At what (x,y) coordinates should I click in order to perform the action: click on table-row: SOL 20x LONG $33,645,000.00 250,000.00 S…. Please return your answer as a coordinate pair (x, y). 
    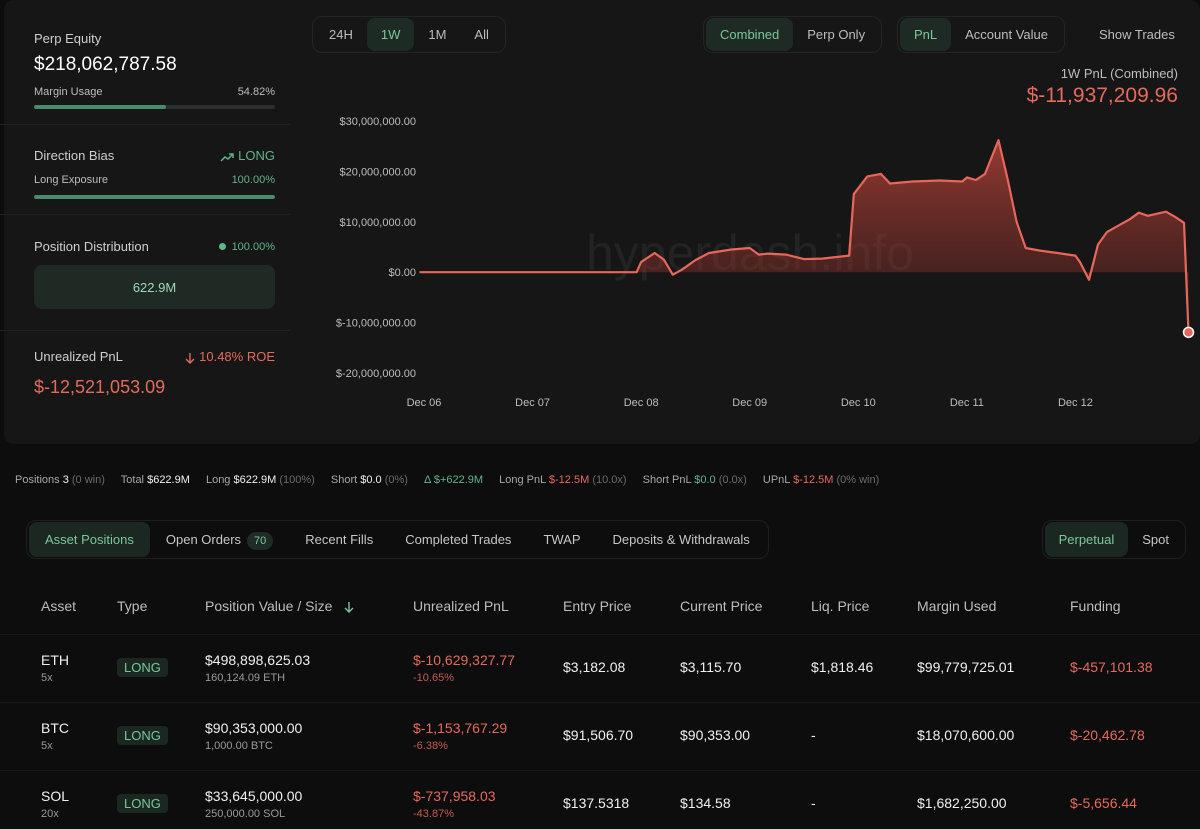
    Looking at the image, I should click on (600, 799).